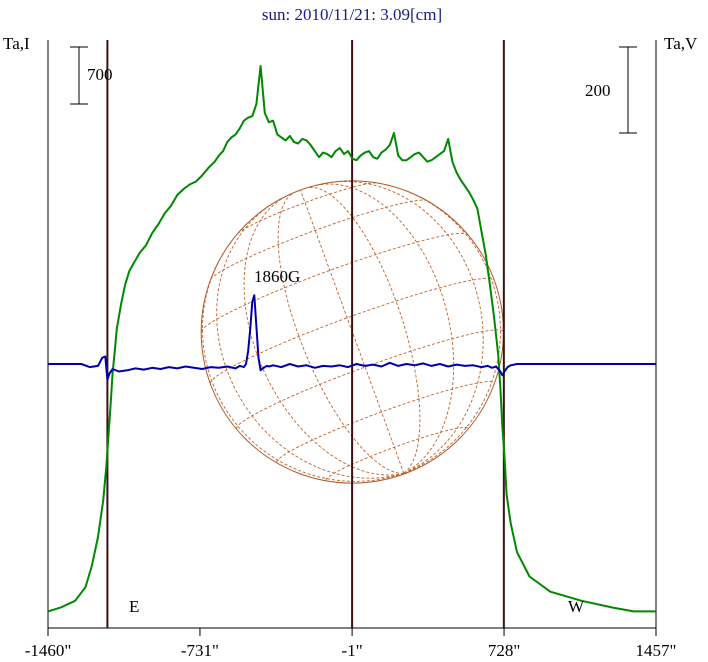 This screenshot has height=662, width=708. What do you see at coordinates (681, 43) in the screenshot?
I see `y-label-right: Ta,V` at bounding box center [681, 43].